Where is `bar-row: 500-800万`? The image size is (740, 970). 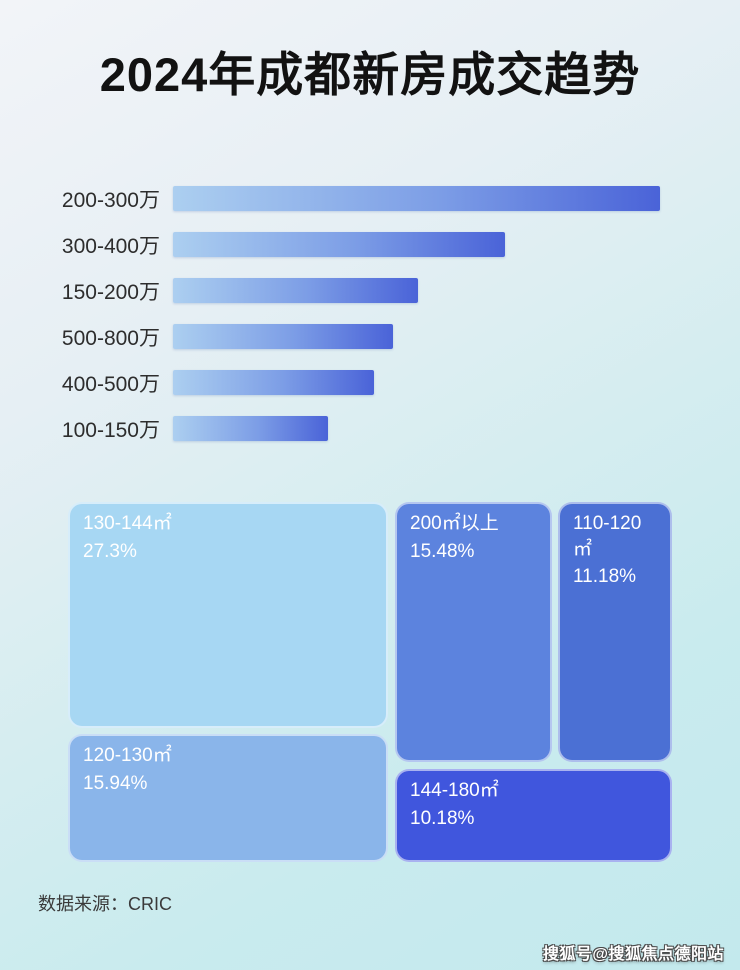
bar-row: 500-800万 is located at coordinates (370, 337).